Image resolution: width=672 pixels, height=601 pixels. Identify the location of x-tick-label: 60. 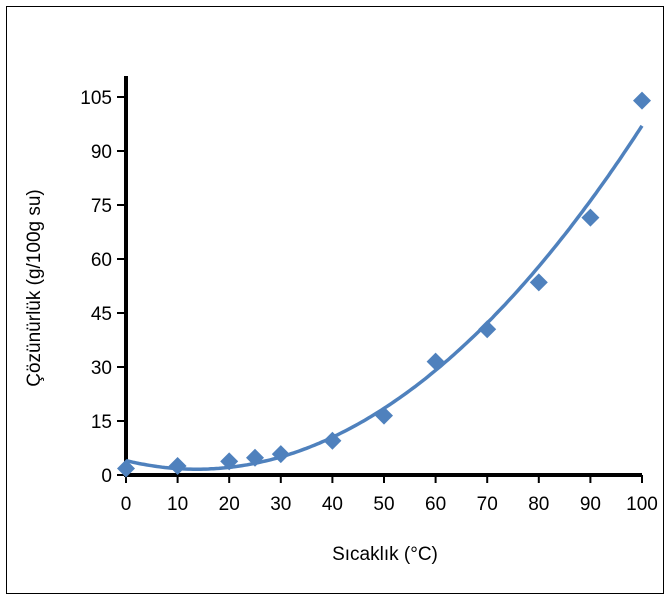
(435, 504).